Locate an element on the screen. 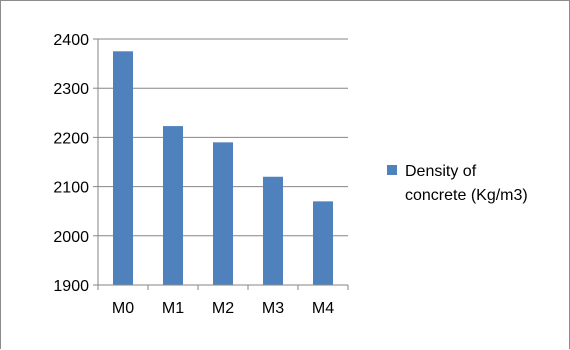 The image size is (570, 350). legend-swatch is located at coordinates (392, 170).